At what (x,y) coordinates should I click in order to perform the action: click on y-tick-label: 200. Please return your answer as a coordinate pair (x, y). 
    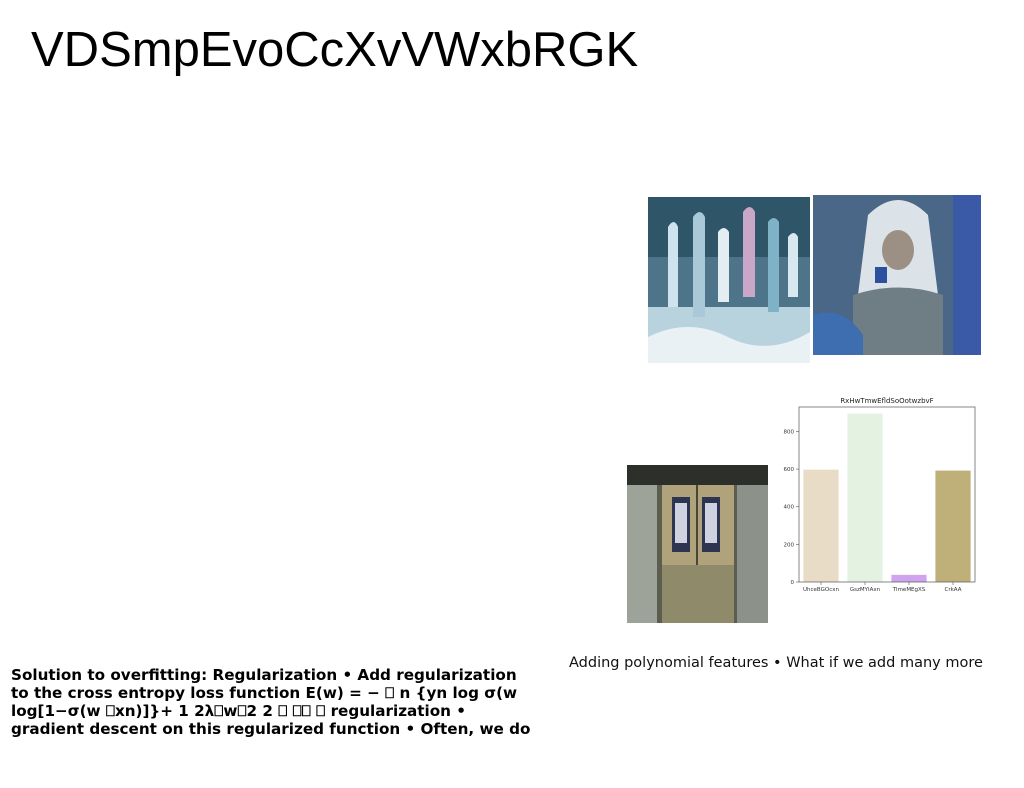
    Looking at the image, I should click on (789, 545).